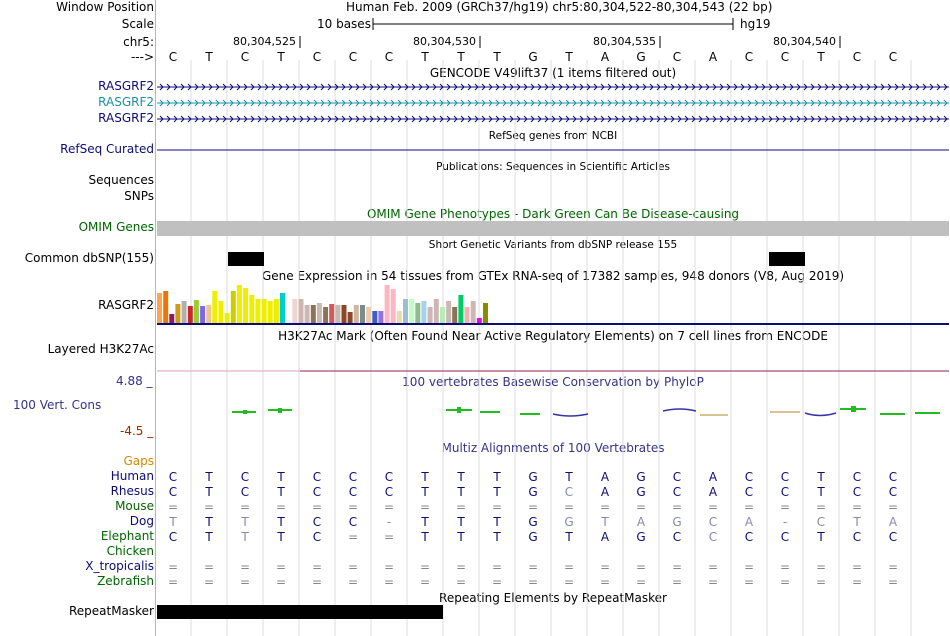 The height and width of the screenshot is (636, 950). What do you see at coordinates (605, 57) in the screenshot?
I see `ruler-base: A` at bounding box center [605, 57].